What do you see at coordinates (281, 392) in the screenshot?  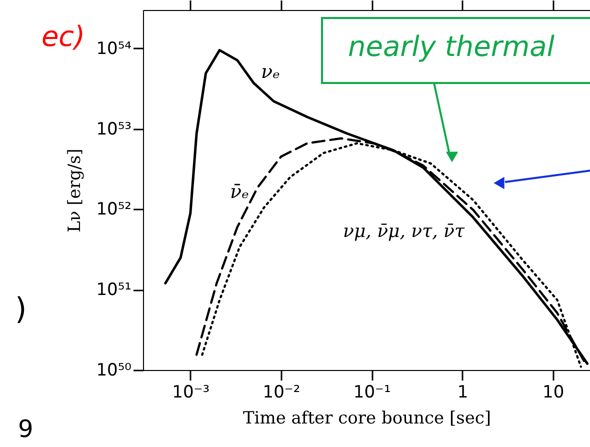 I see `x-tick-label: 10⁻²` at bounding box center [281, 392].